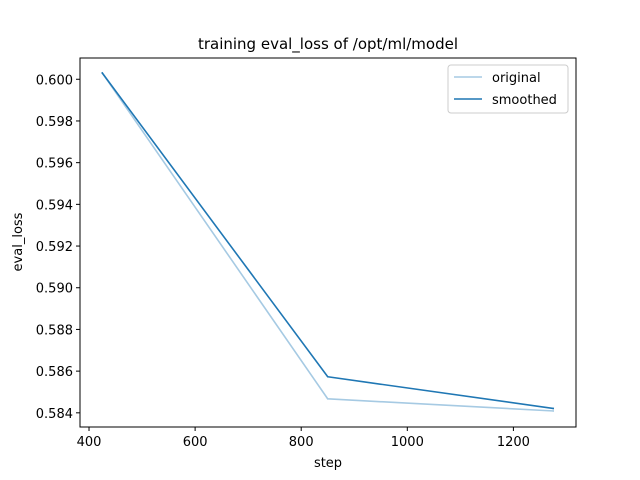 The height and width of the screenshot is (480, 640). What do you see at coordinates (54, 330) in the screenshot?
I see `y-tick-label-2: 0.588` at bounding box center [54, 330].